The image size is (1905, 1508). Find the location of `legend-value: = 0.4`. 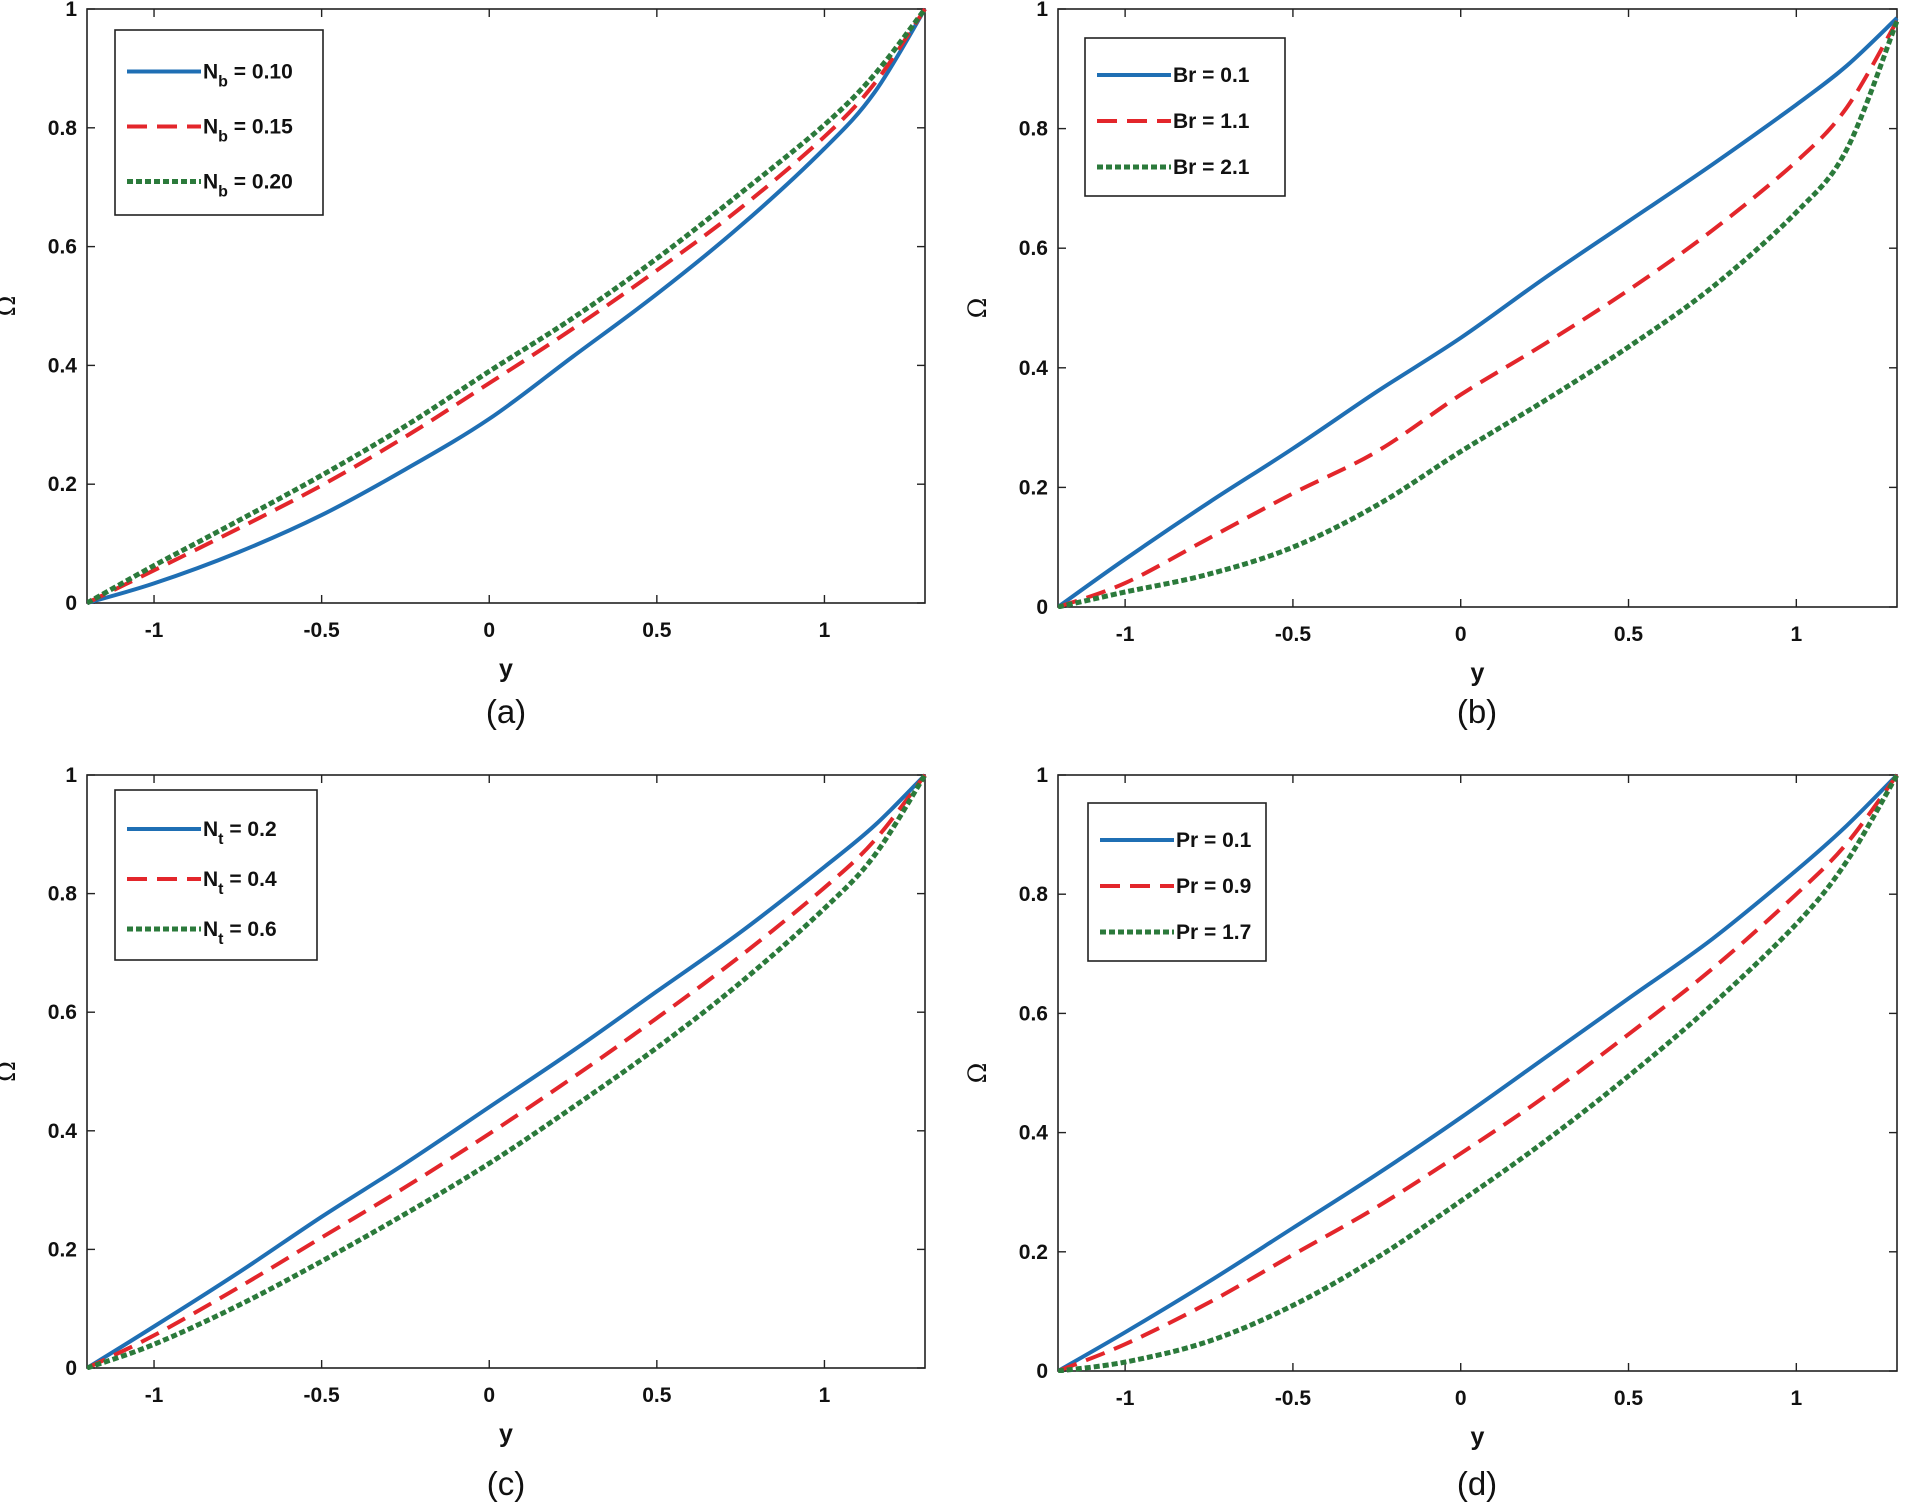

legend-value: = 0.4 is located at coordinates (250, 879).